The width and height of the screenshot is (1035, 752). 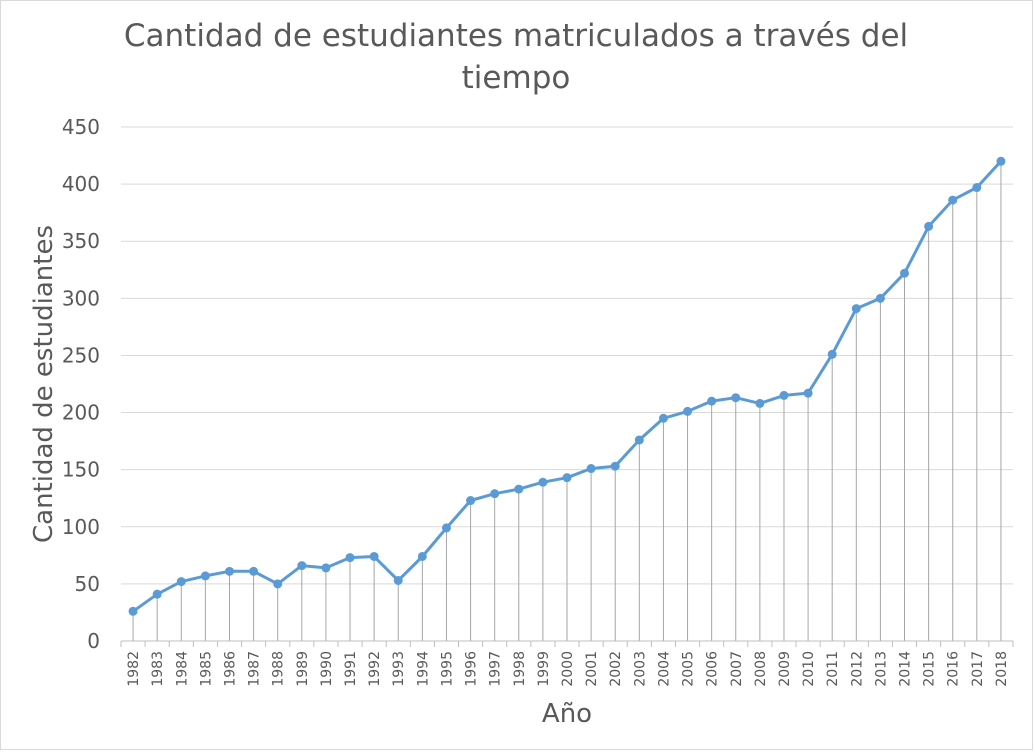 What do you see at coordinates (447, 669) in the screenshot?
I see `x-tick-label: 1995` at bounding box center [447, 669].